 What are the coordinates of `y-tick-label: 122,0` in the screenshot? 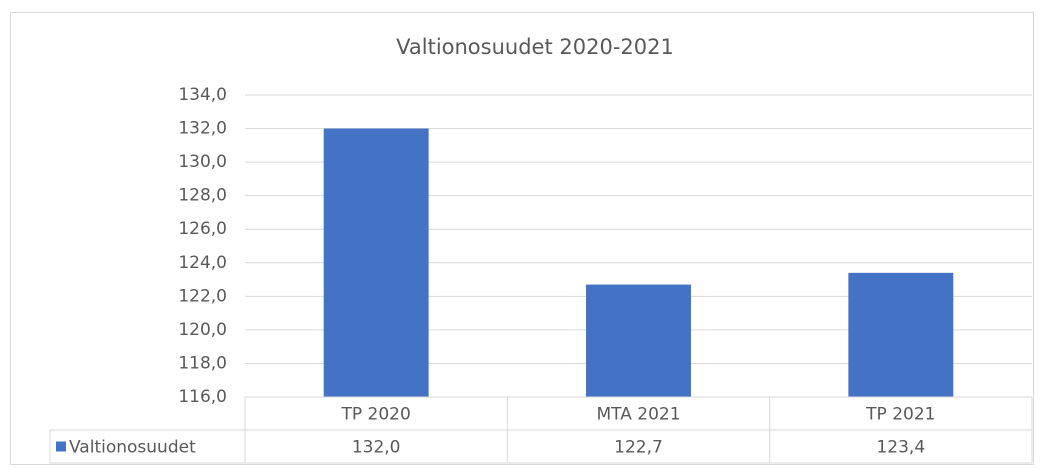 It's located at (202, 296).